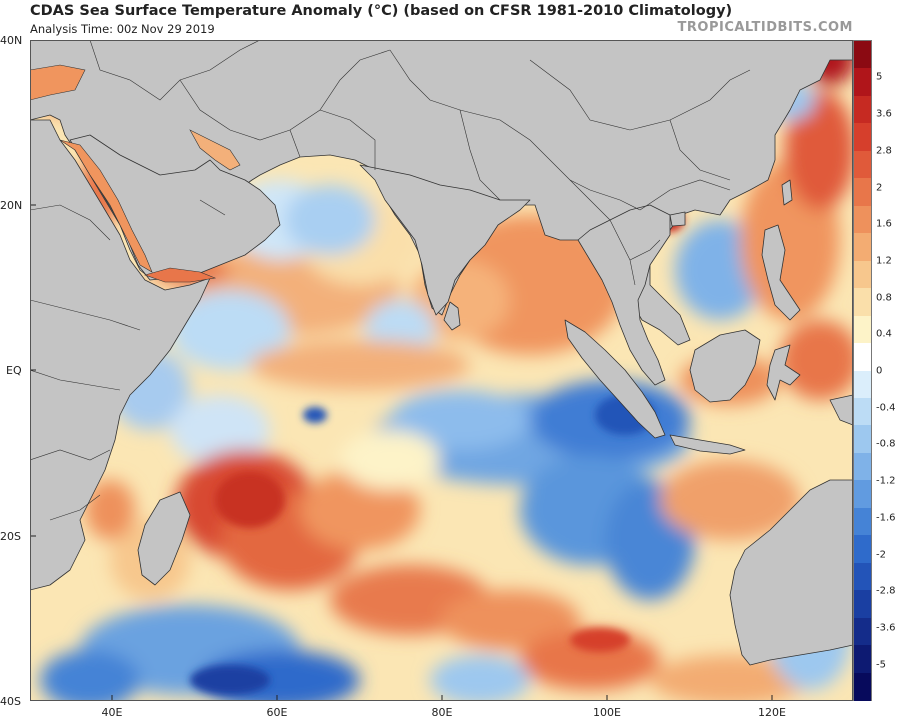 This screenshot has height=719, width=900. Describe the element at coordinates (884, 298) in the screenshot. I see `colorbar-tick-label: 0.8` at that location.